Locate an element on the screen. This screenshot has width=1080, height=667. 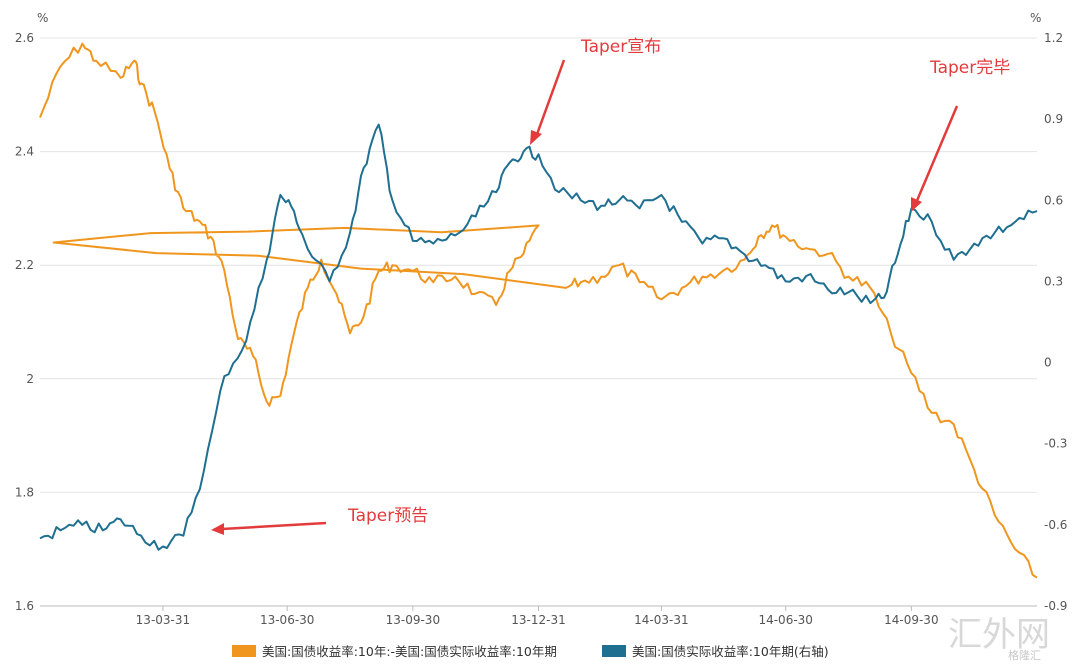
annotation-taper-preview: Taper预告 is located at coordinates (387, 516).